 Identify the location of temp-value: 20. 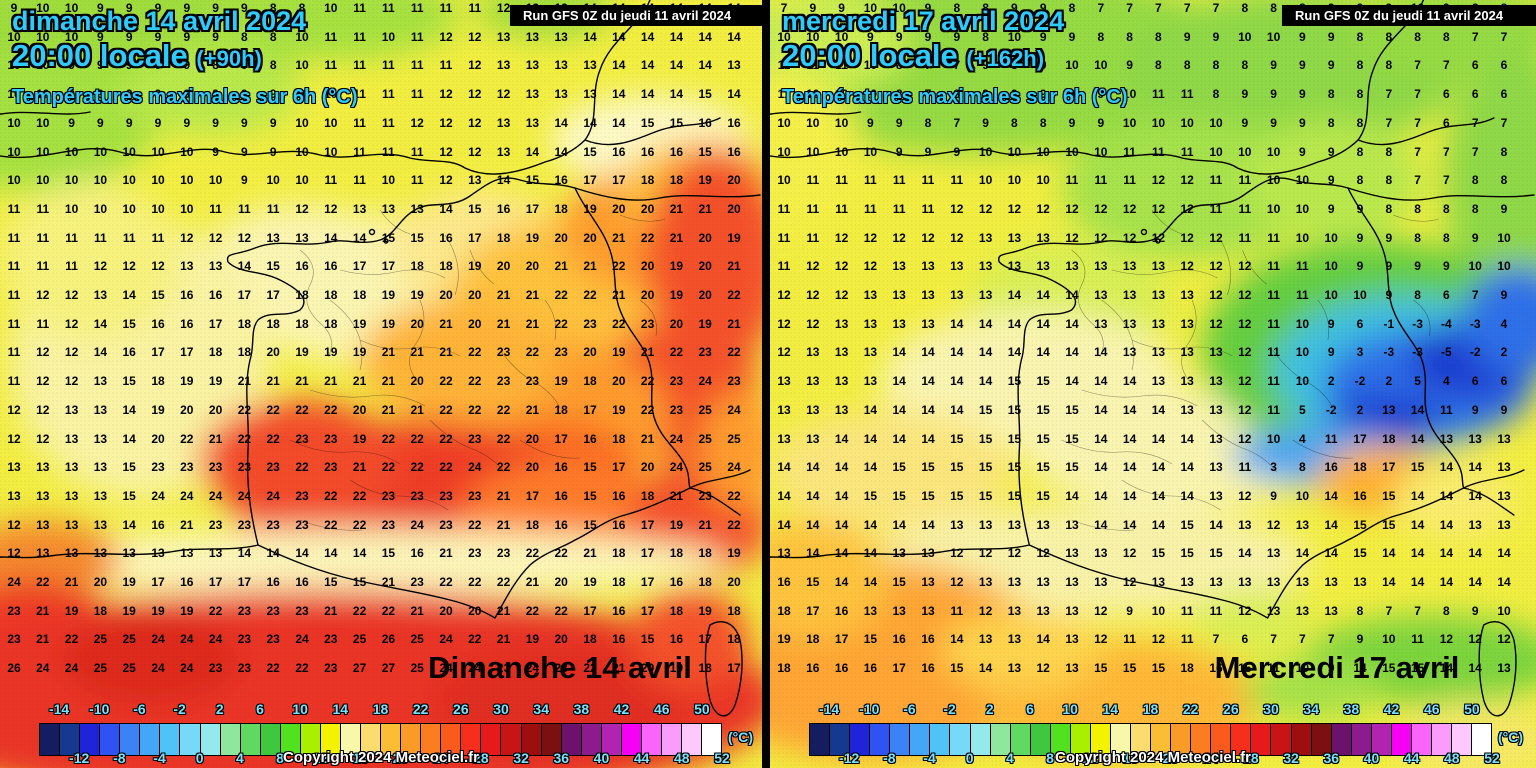
(734, 582).